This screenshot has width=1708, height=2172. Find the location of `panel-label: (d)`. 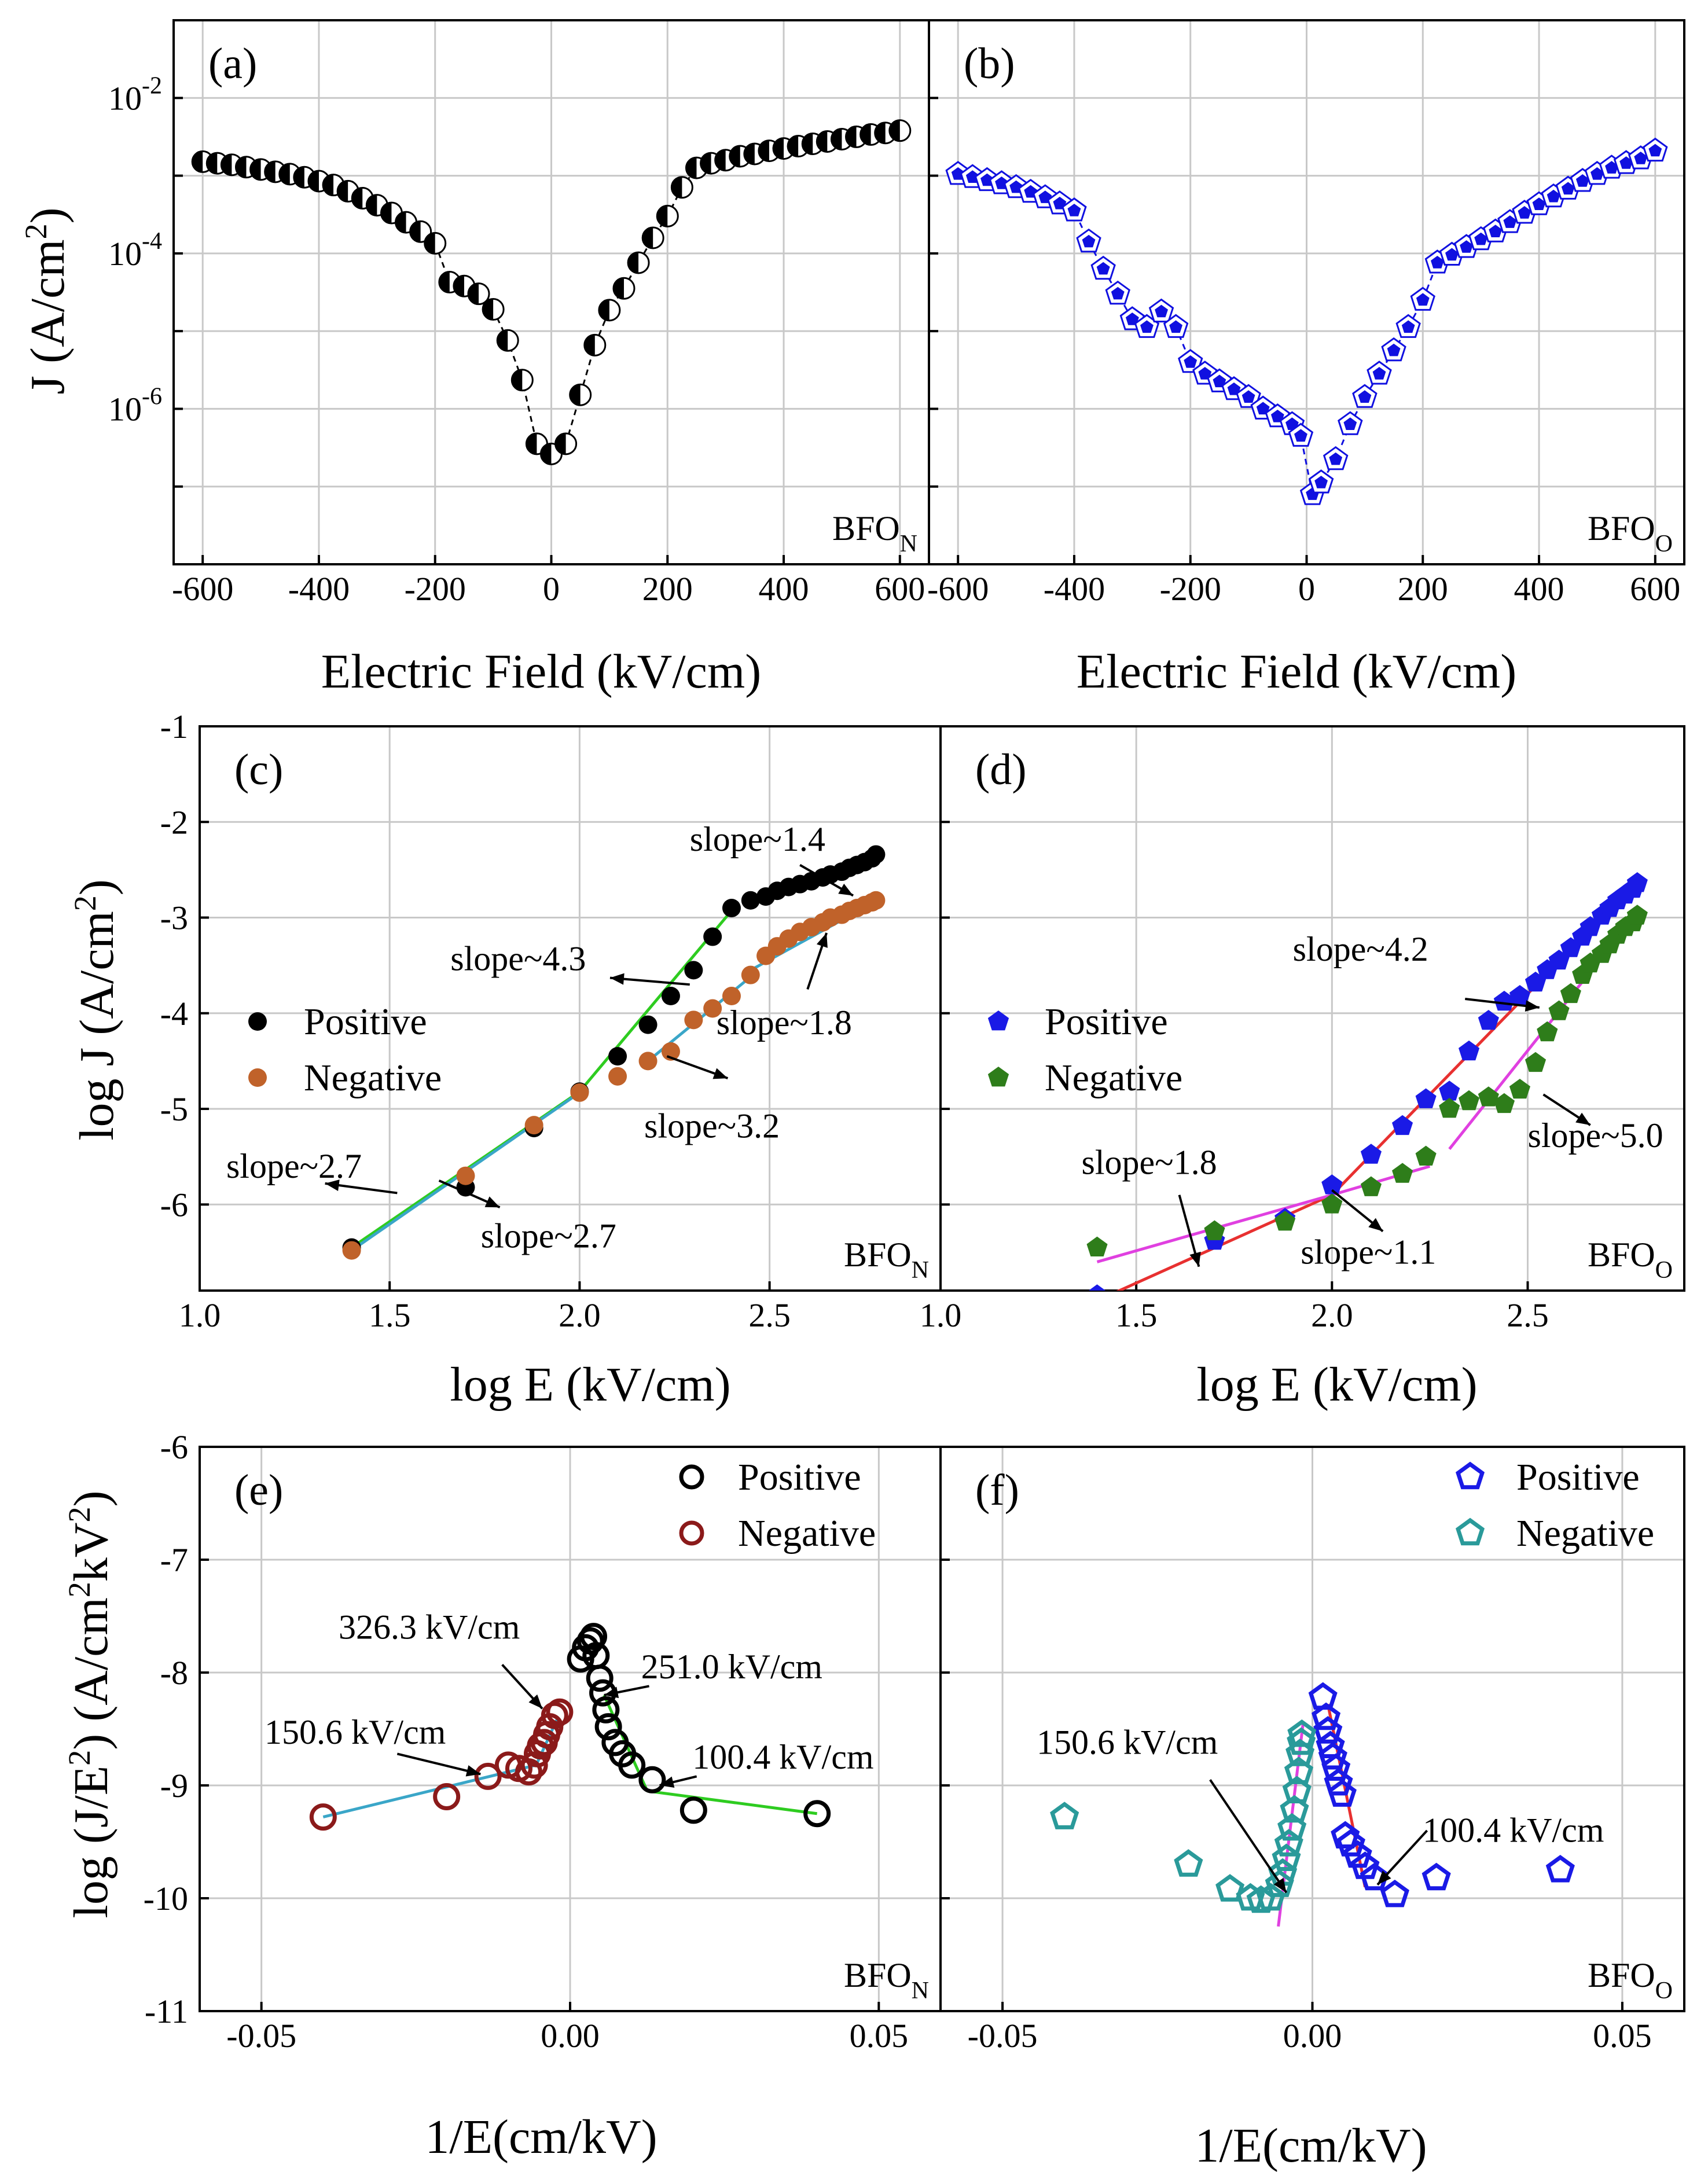

panel-label: (d) is located at coordinates (1001, 769).